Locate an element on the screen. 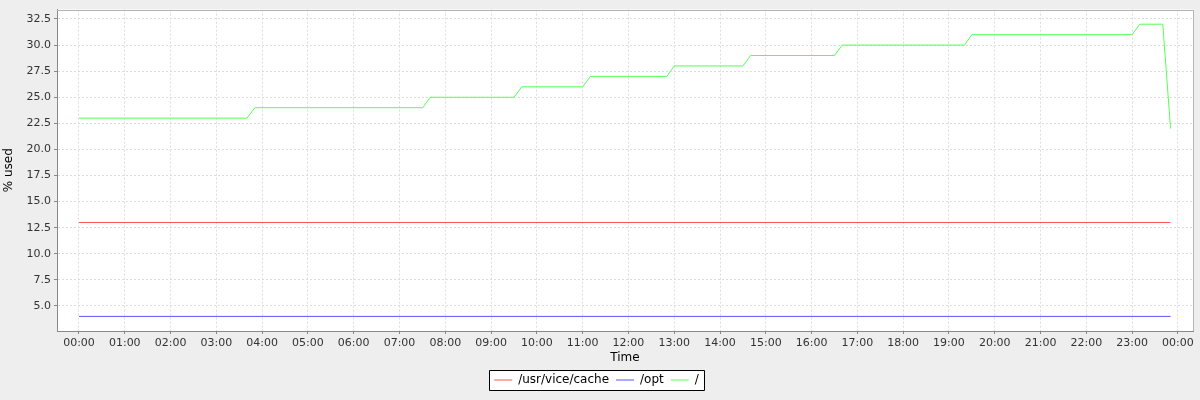 The width and height of the screenshot is (1200, 400). y-tick-label: 7.5 is located at coordinates (42, 279).